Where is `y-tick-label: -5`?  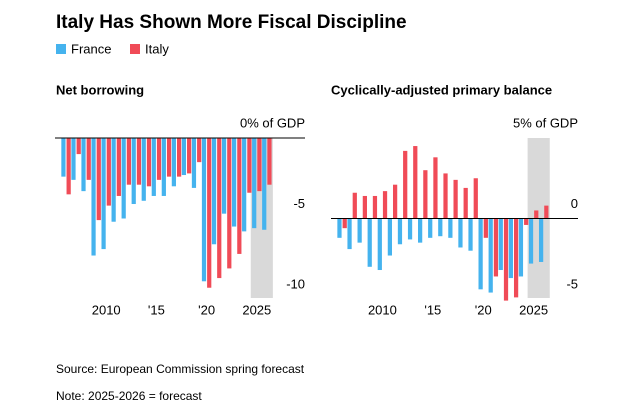 y-tick-label: -5 is located at coordinates (299, 203).